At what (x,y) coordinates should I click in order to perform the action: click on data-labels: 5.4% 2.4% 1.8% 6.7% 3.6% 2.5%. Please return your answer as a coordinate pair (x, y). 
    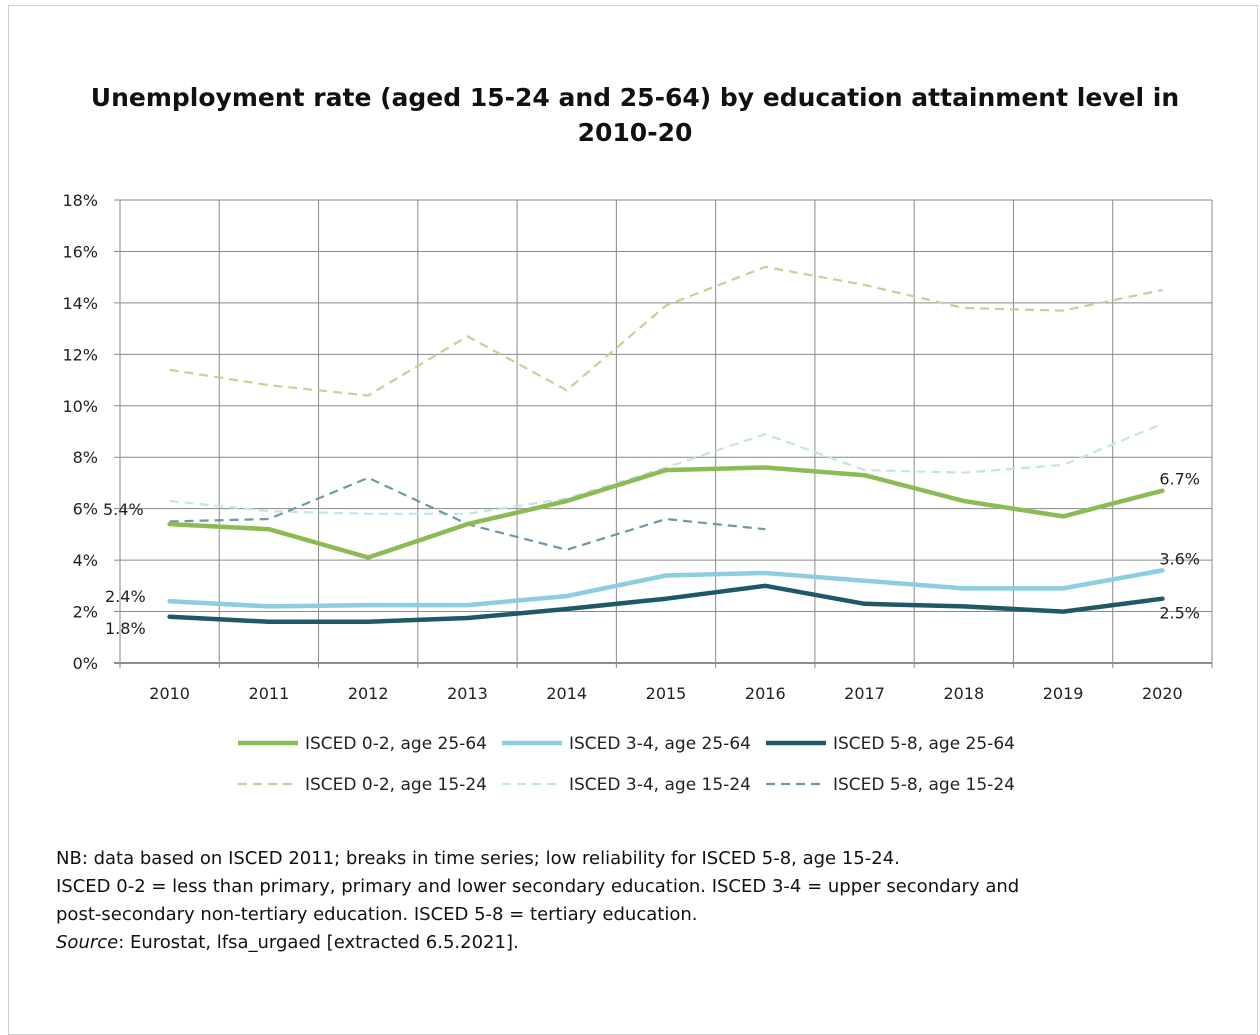
    Looking at the image, I should click on (651, 554).